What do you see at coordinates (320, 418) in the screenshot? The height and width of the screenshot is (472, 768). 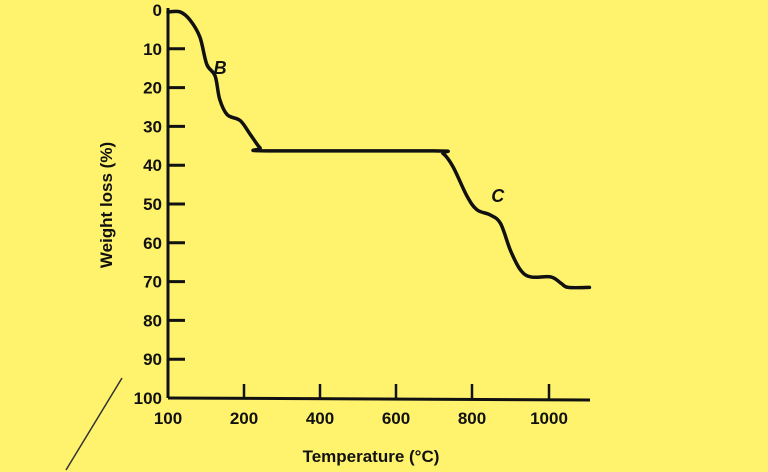 I see `x-tick-label: 400` at bounding box center [320, 418].